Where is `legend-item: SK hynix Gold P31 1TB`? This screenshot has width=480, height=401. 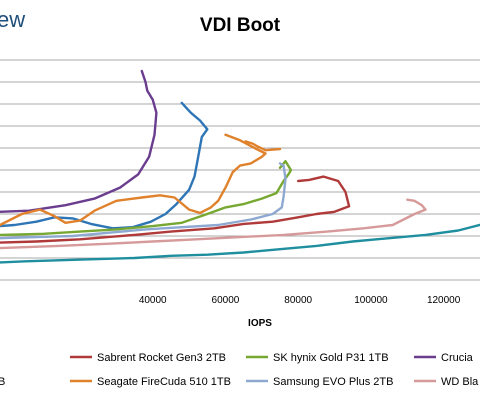 legend-item: SK hynix Gold P31 1TB is located at coordinates (317, 358).